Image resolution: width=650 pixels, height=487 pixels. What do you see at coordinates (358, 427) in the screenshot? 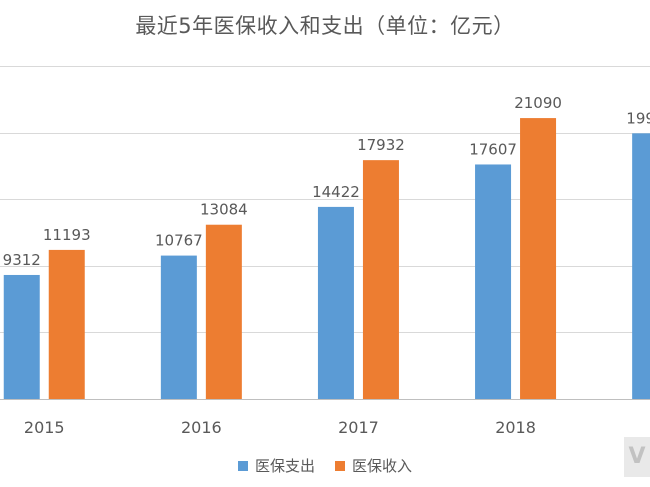
I see `x-tick-label-2017: 2017` at bounding box center [358, 427].